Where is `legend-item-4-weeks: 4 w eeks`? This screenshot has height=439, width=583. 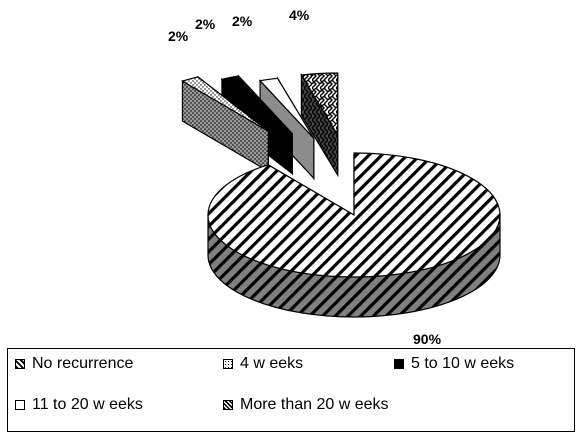
legend-item-4-weeks: 4 w eeks is located at coordinates (263, 364).